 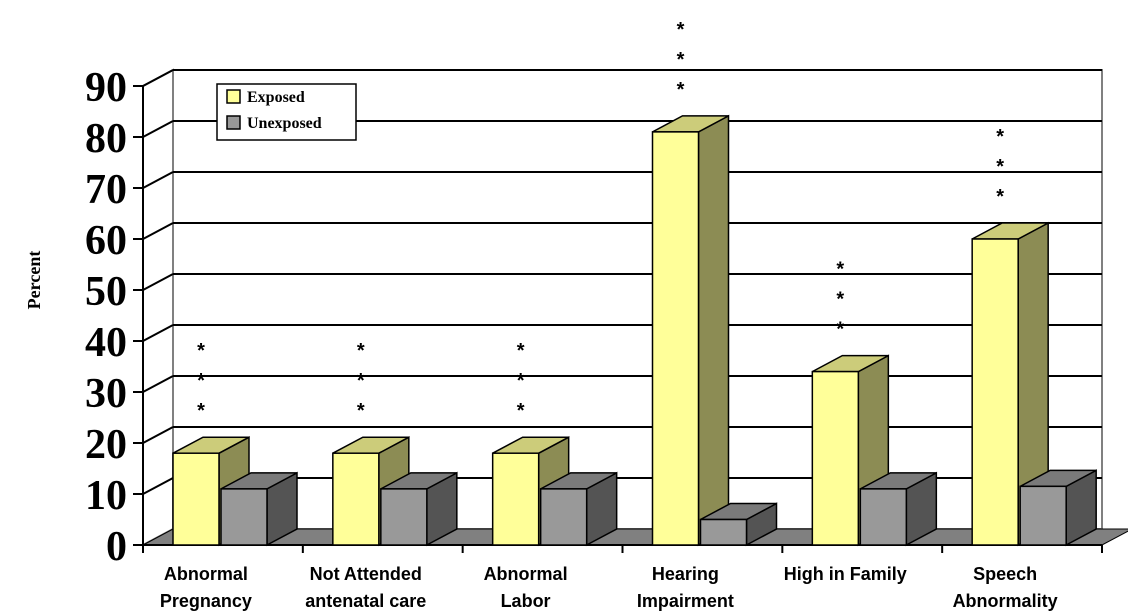 I want to click on x-tick-label: Labor, so click(x=526, y=601).